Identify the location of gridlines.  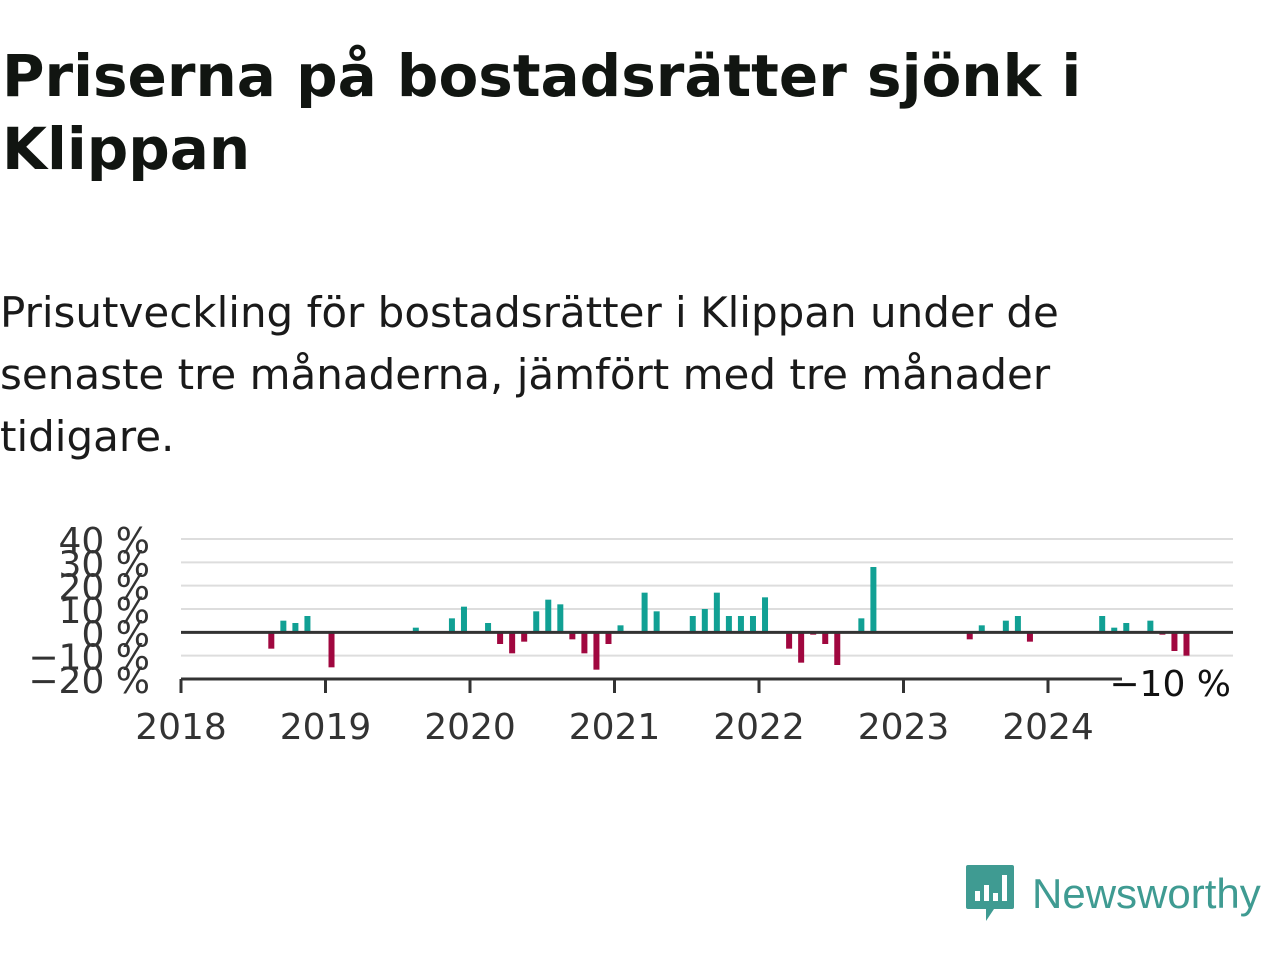
(707, 597).